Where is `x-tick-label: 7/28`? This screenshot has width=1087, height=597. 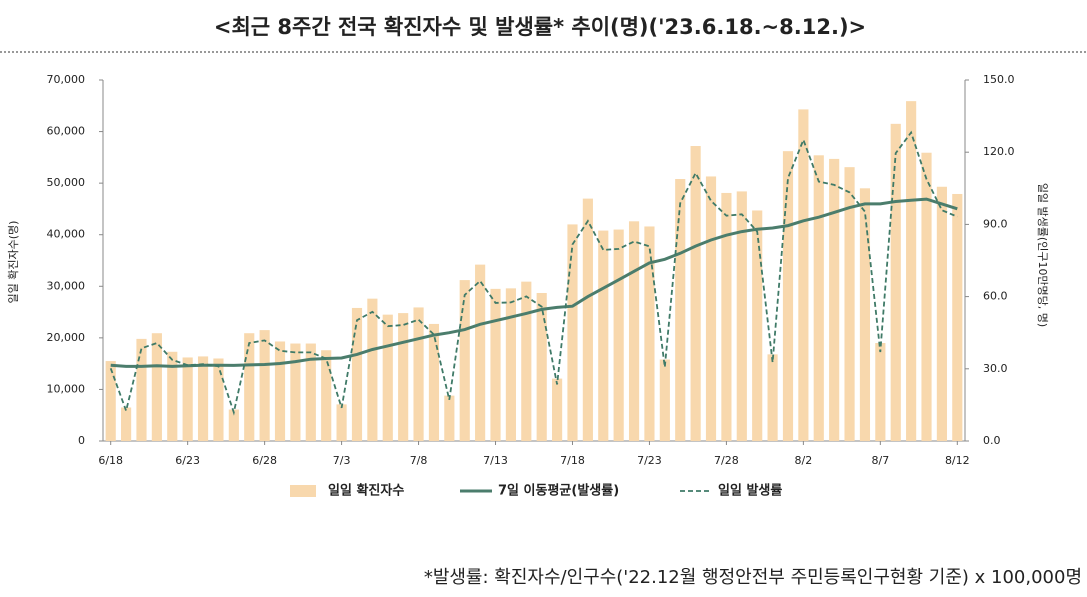 x-tick-label: 7/28 is located at coordinates (726, 460).